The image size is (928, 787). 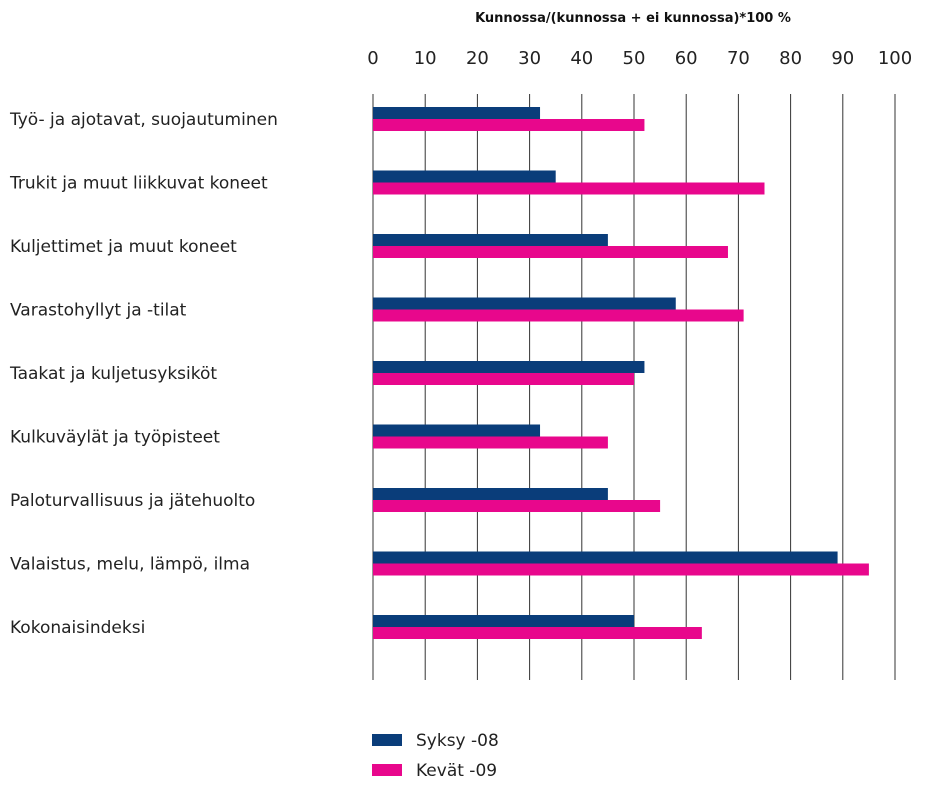 What do you see at coordinates (738, 58) in the screenshot?
I see `x-tick-label: 70` at bounding box center [738, 58].